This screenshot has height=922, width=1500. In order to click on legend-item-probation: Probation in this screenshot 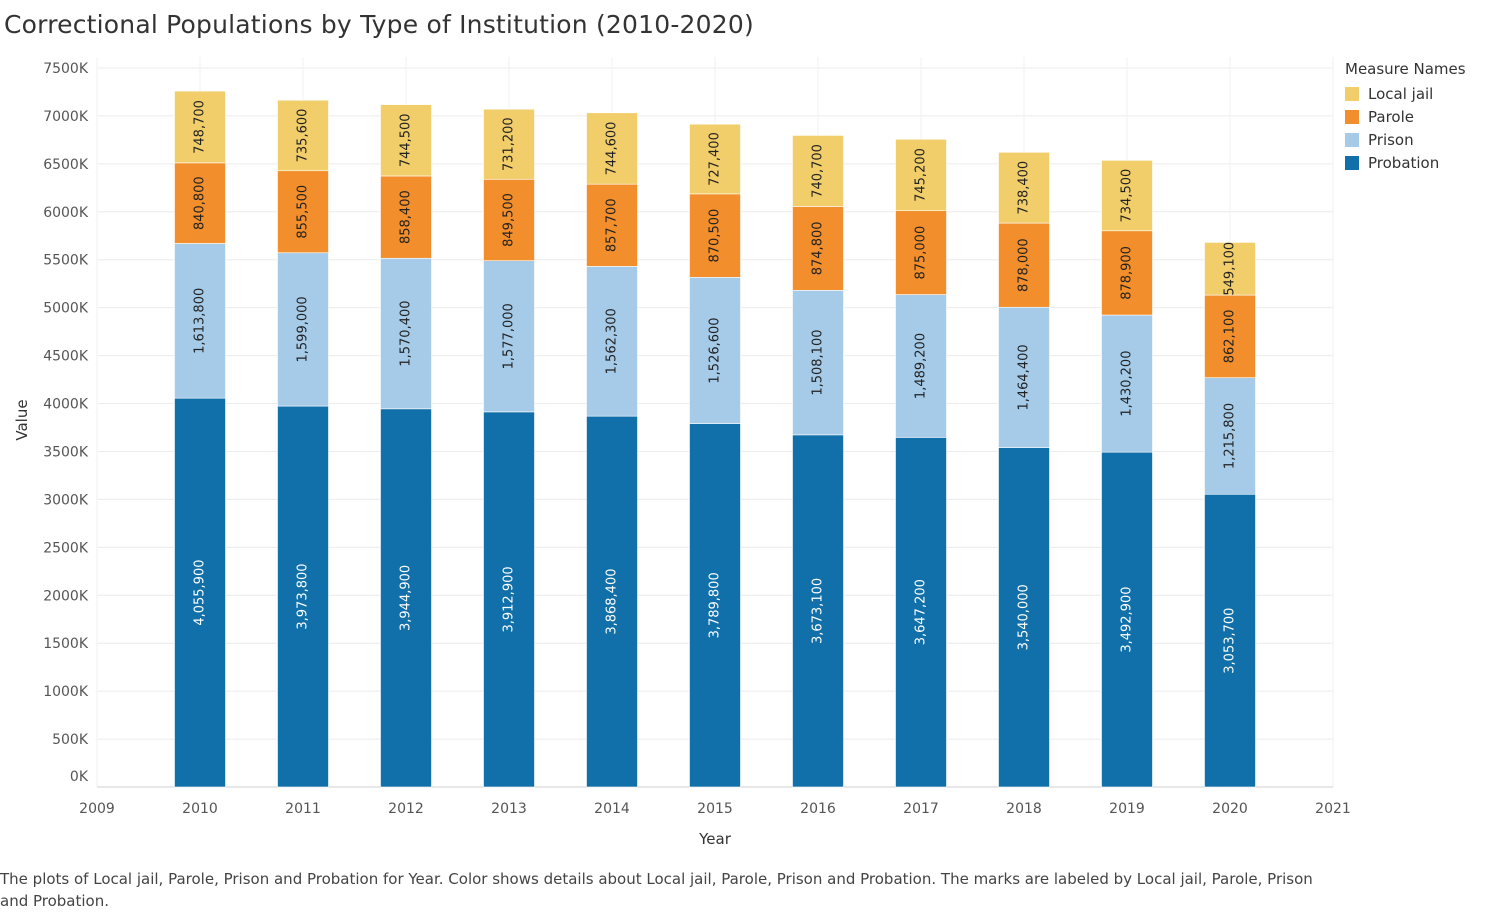, I will do `click(1405, 162)`.